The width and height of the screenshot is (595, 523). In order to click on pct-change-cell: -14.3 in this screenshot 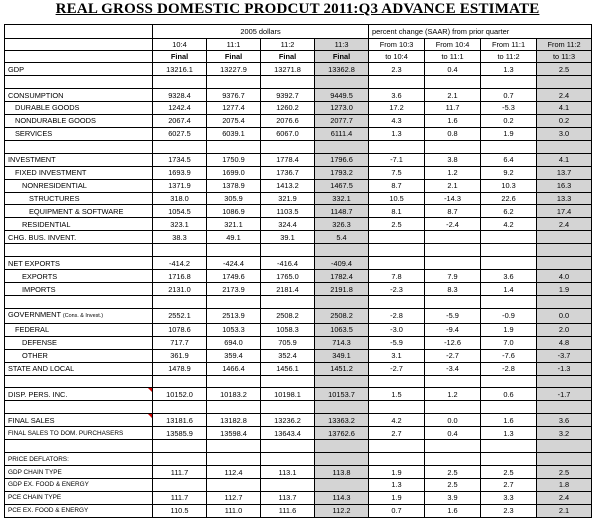, I will do `click(453, 198)`.